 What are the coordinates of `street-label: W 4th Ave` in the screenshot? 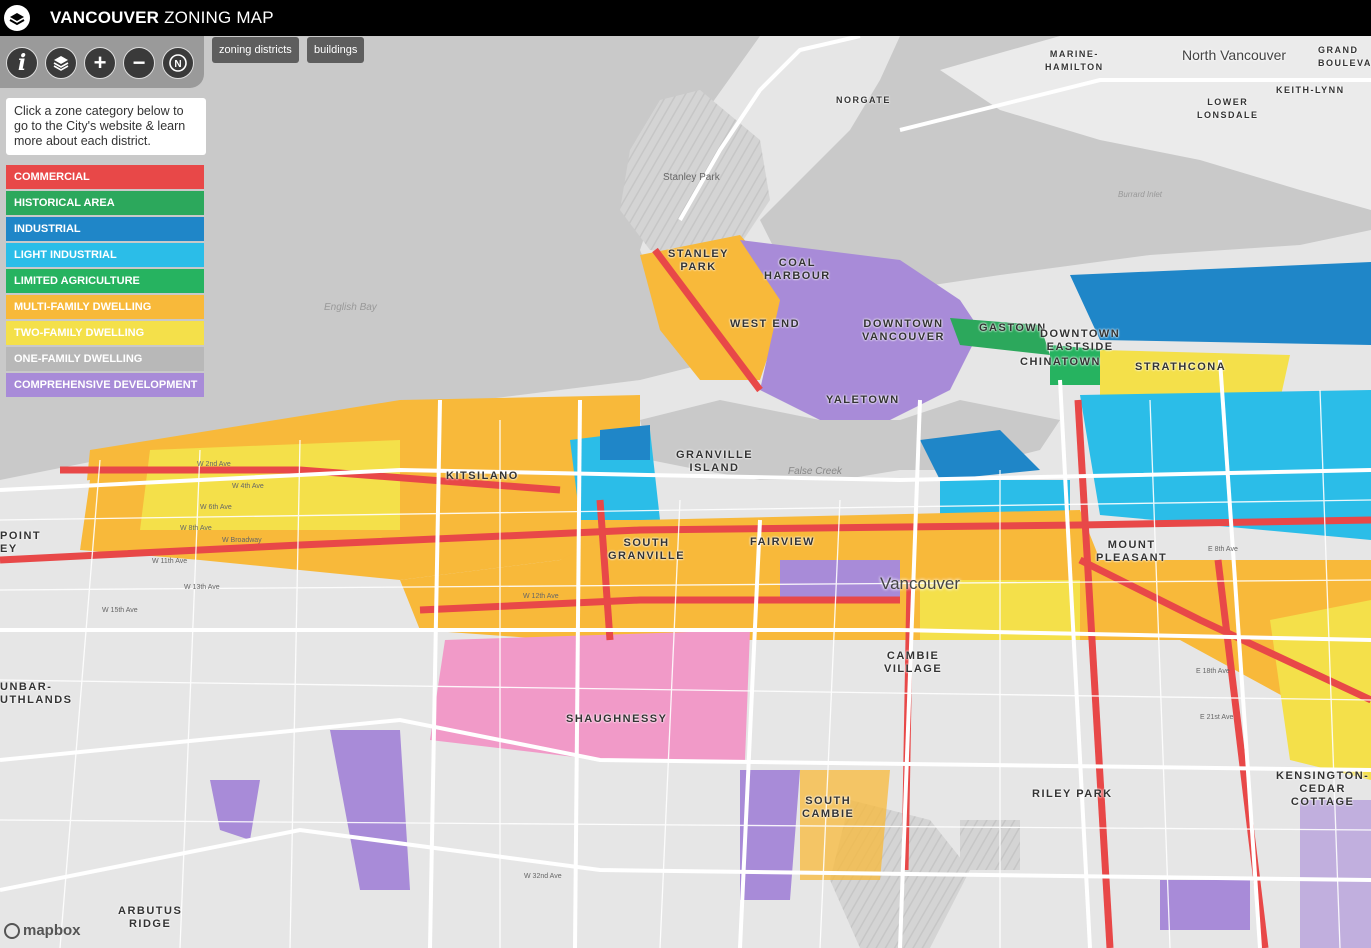 It's located at (248, 486).